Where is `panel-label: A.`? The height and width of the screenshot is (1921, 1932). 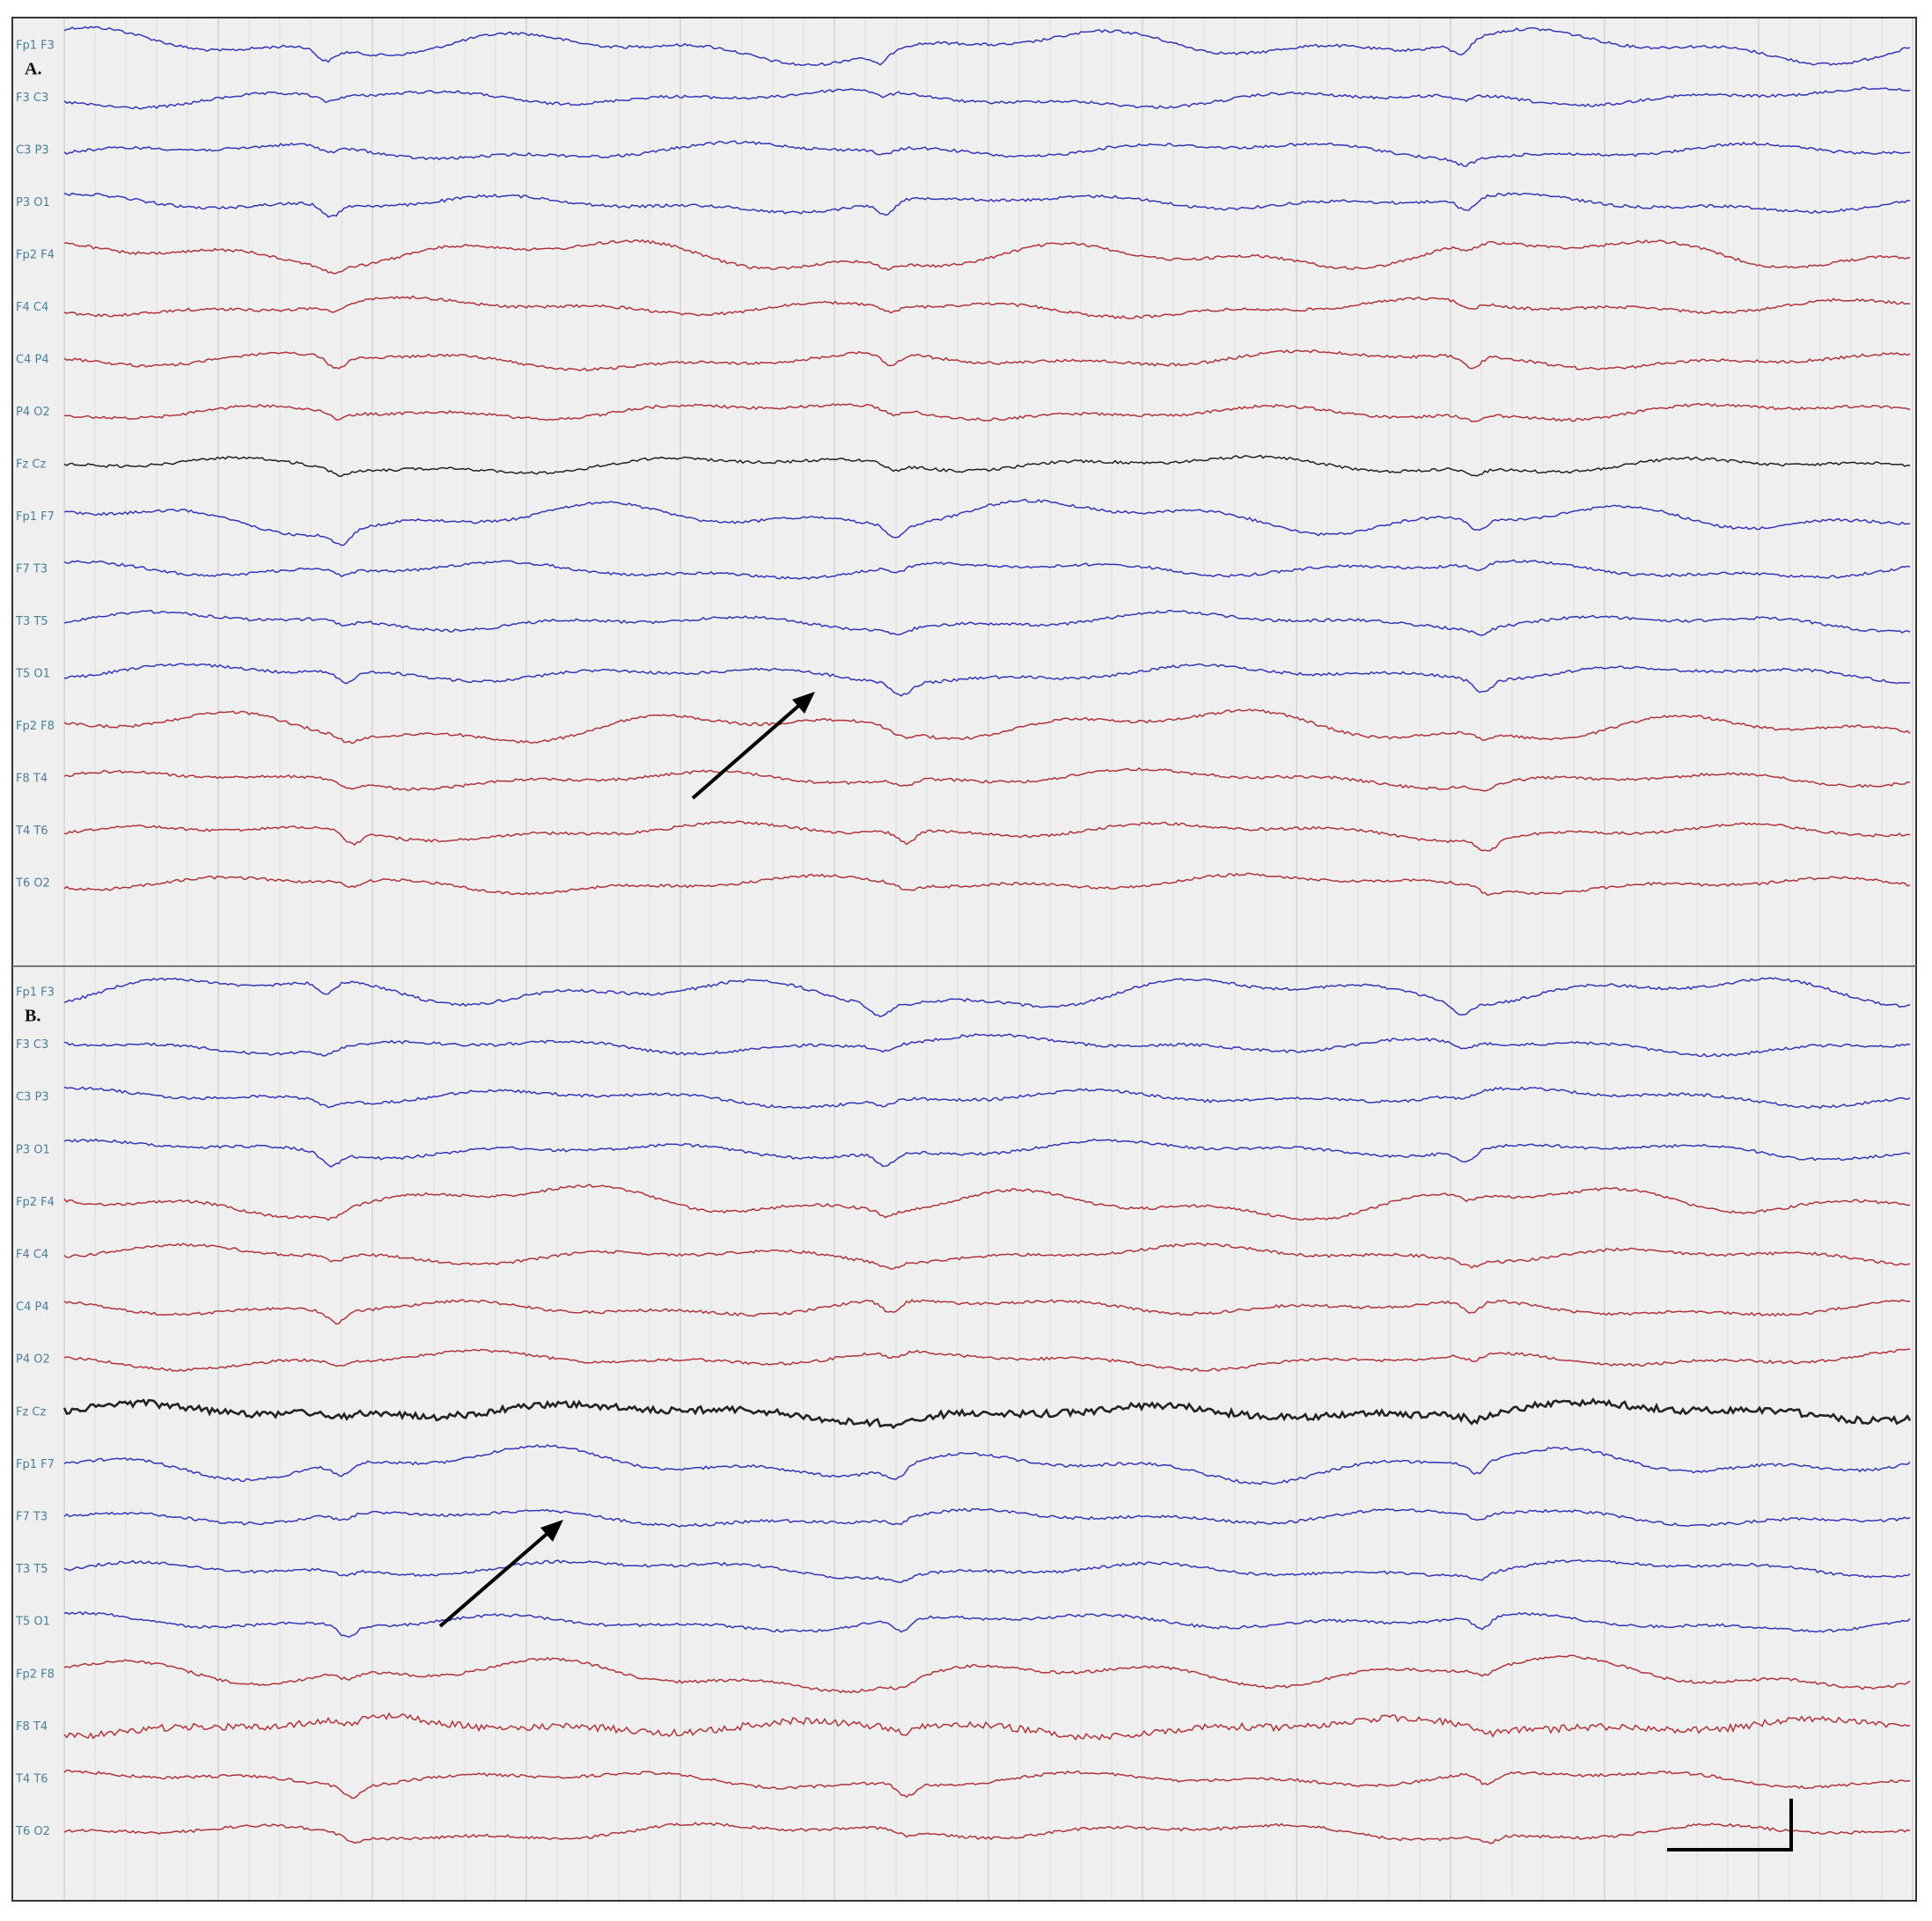
panel-label: A. is located at coordinates (33, 69).